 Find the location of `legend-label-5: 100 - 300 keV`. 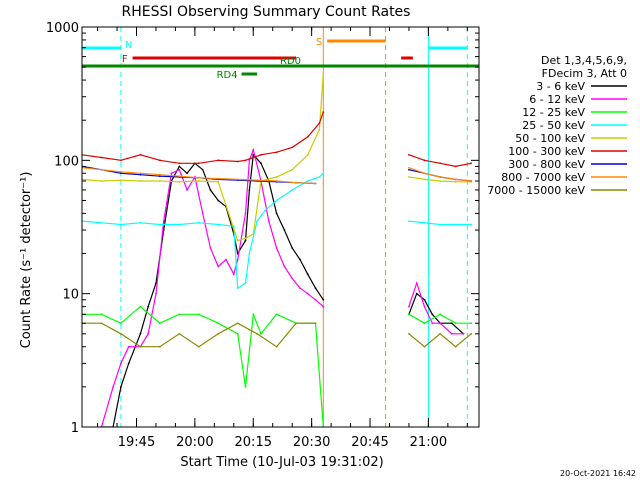

legend-label-5: 100 - 300 keV is located at coordinates (546, 151).